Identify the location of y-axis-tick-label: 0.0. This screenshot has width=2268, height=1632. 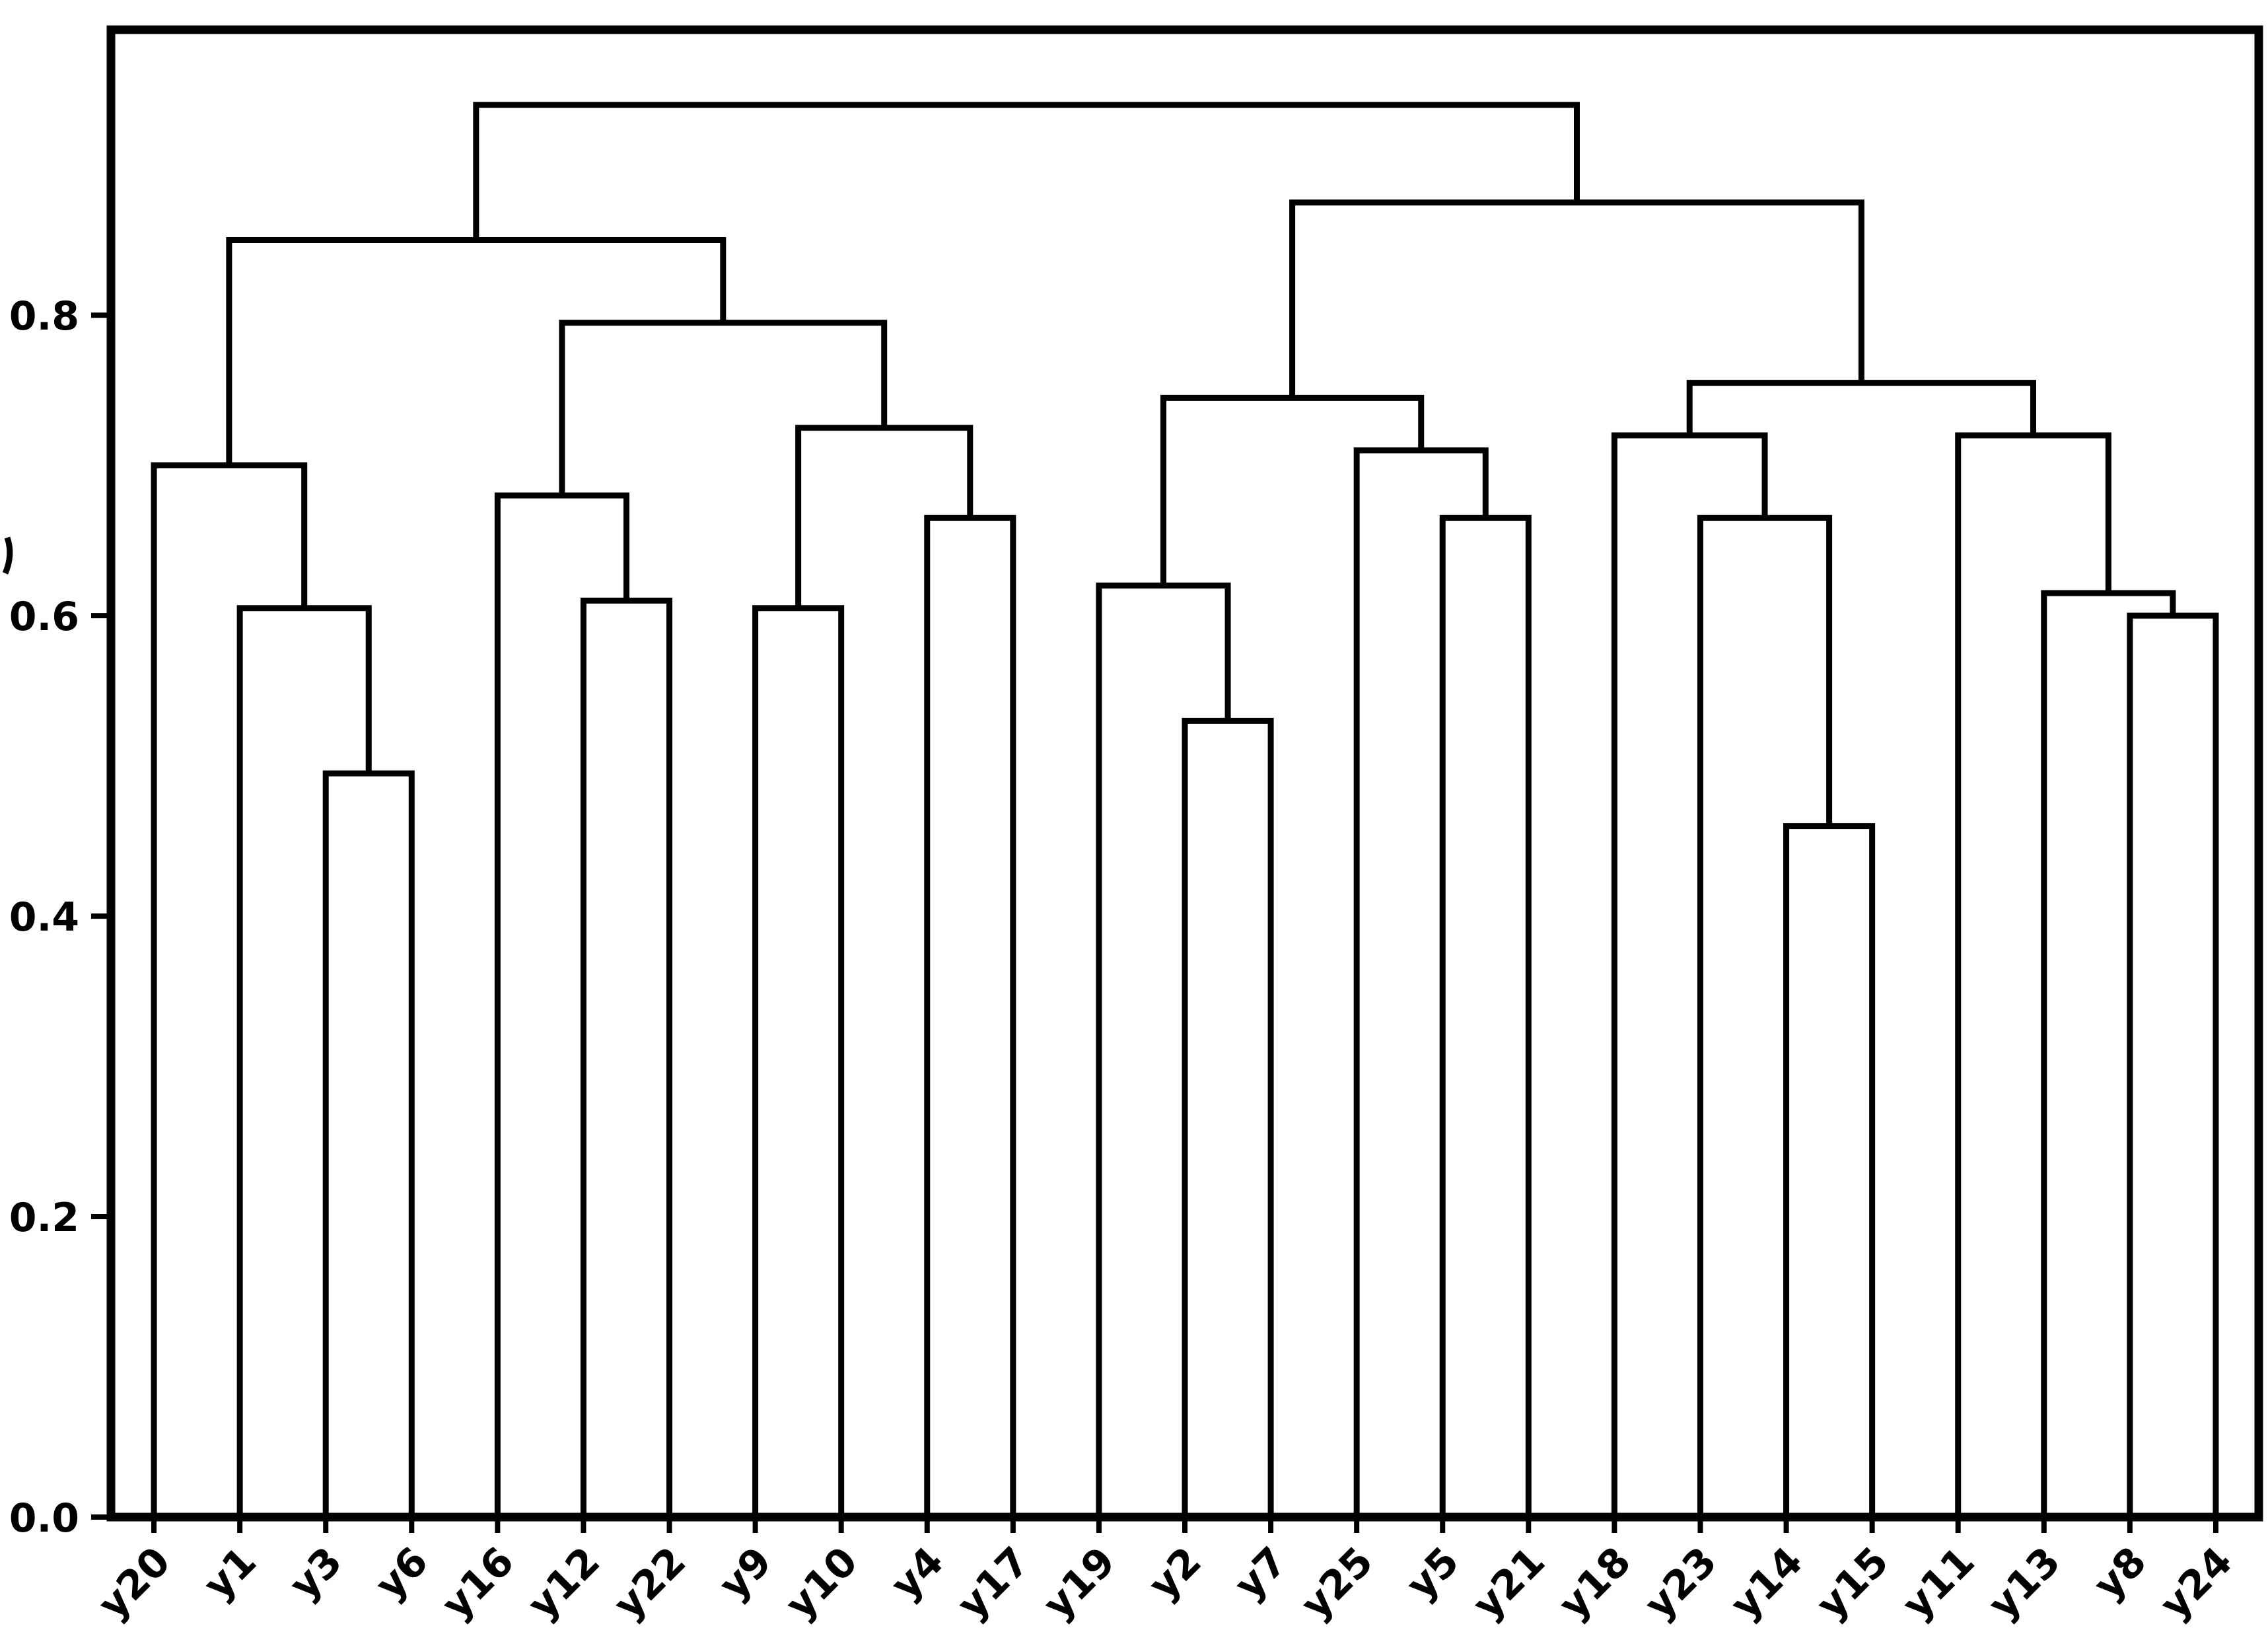
(44, 1518).